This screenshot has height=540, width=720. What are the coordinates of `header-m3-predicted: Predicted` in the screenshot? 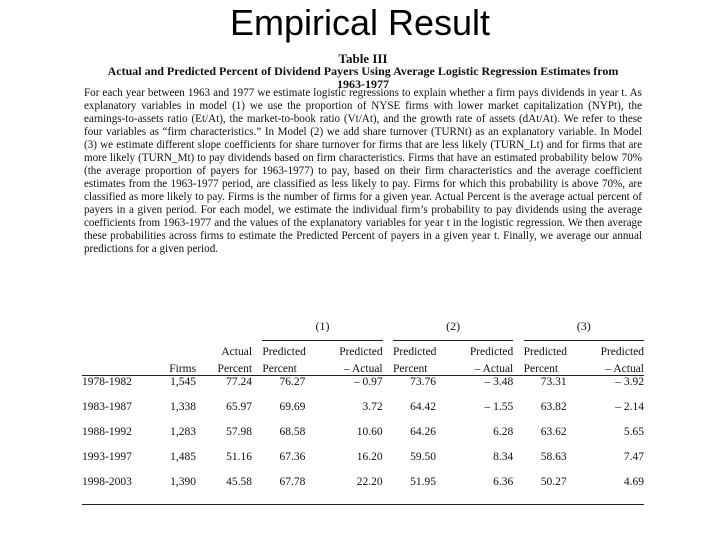 It's located at (545, 352).